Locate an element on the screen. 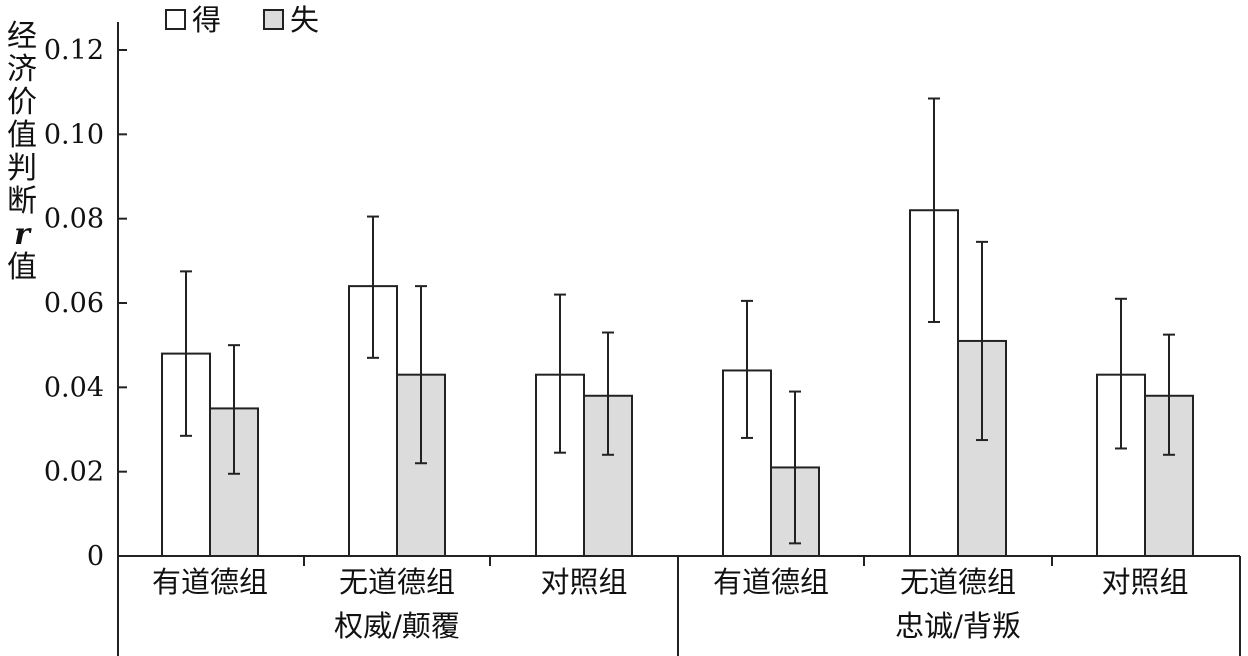 This screenshot has width=1248, height=656. y-tick-label: 0.06 is located at coordinates (74, 303).